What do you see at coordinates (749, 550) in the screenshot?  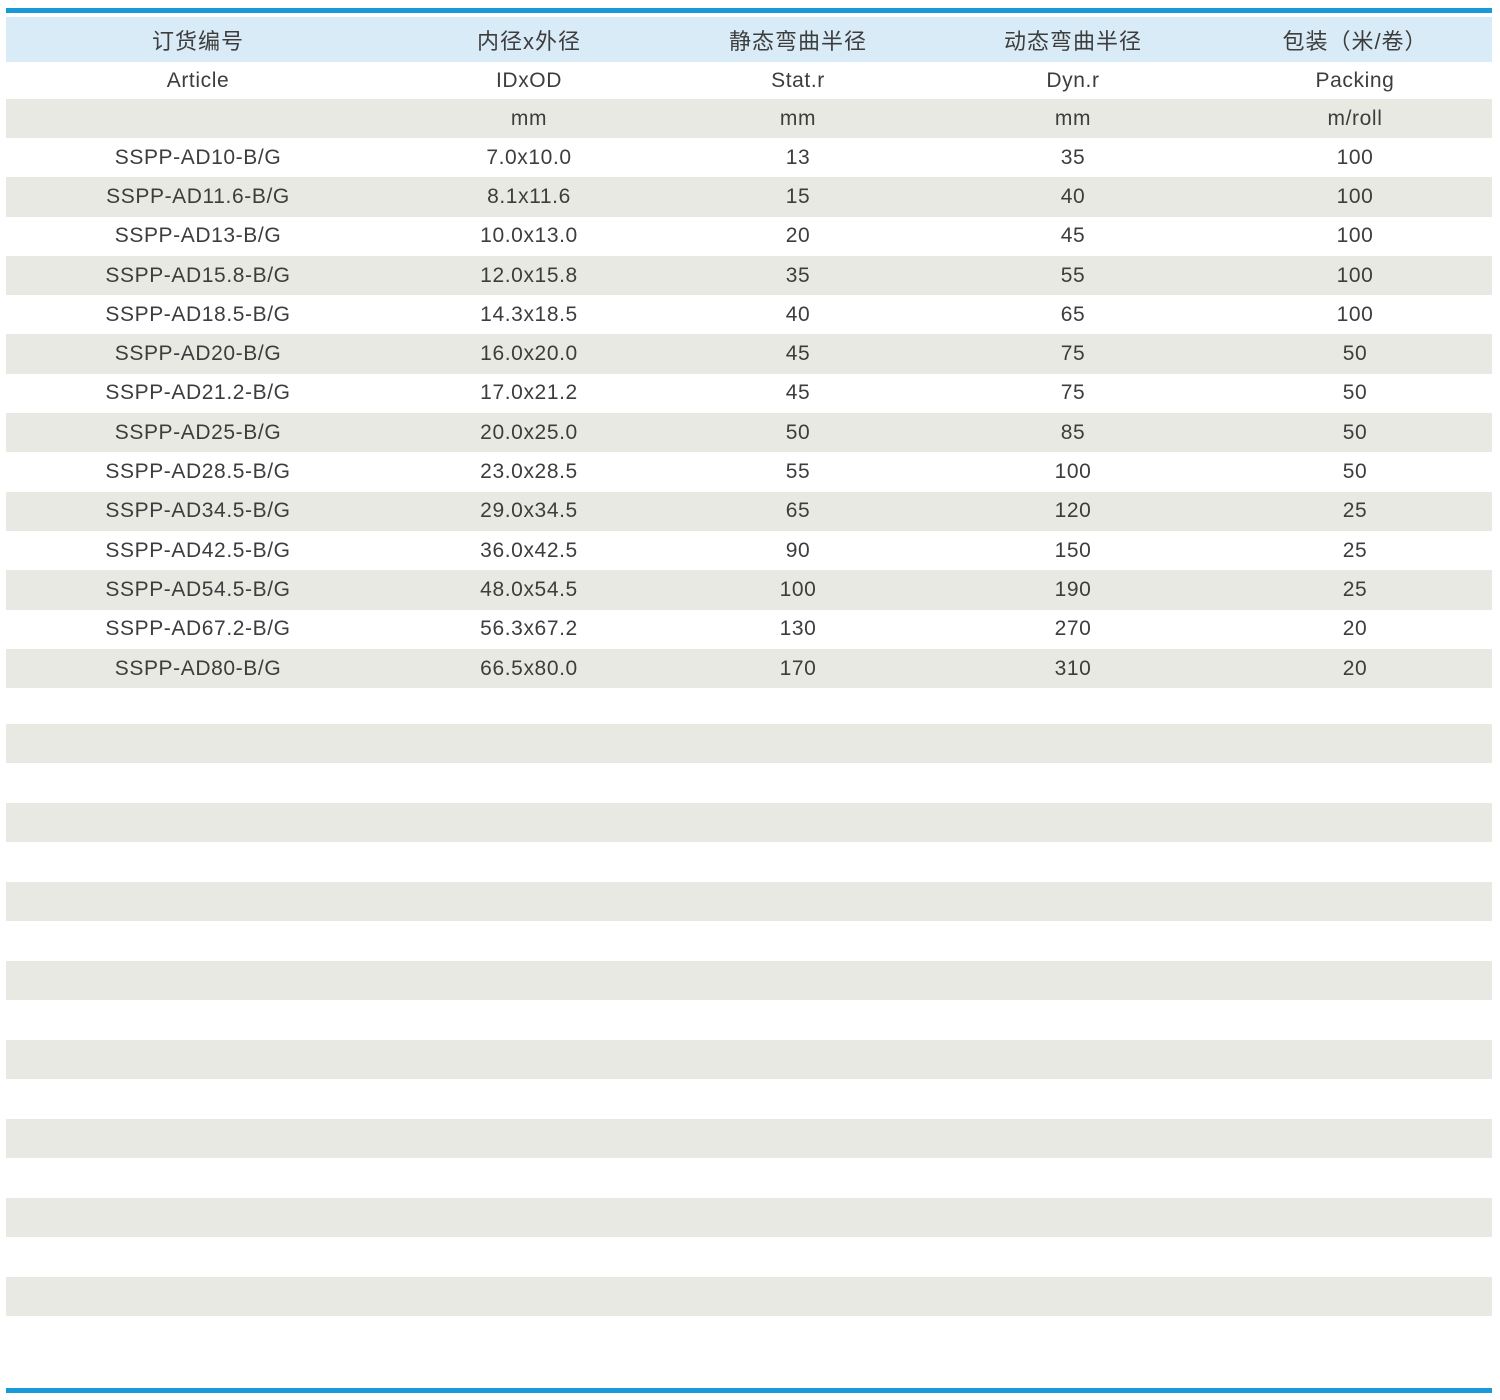 I see `table-row: SSPP-AD42.5-B/G 36.0x42.5 90 150 25` at bounding box center [749, 550].